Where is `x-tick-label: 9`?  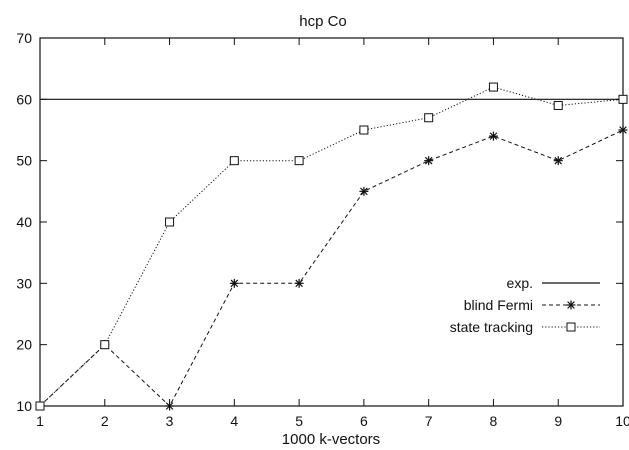 x-tick-label: 9 is located at coordinates (558, 421).